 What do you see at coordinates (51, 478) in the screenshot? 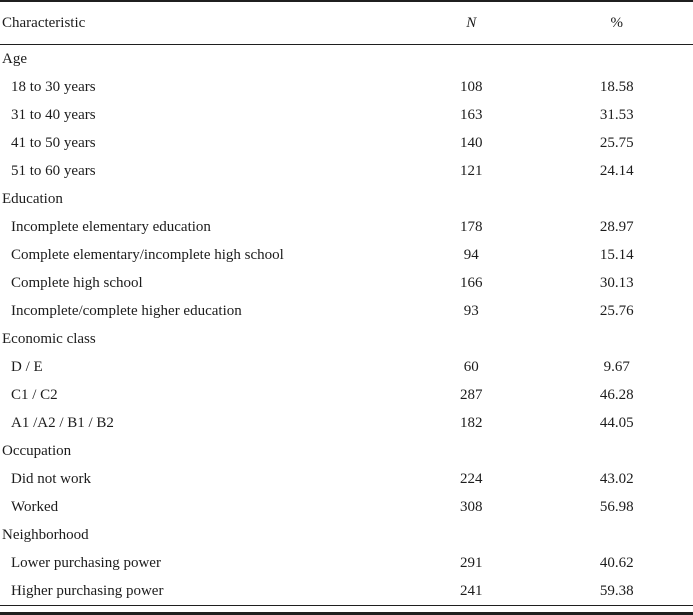
I see `row-label: Did not work` at bounding box center [51, 478].